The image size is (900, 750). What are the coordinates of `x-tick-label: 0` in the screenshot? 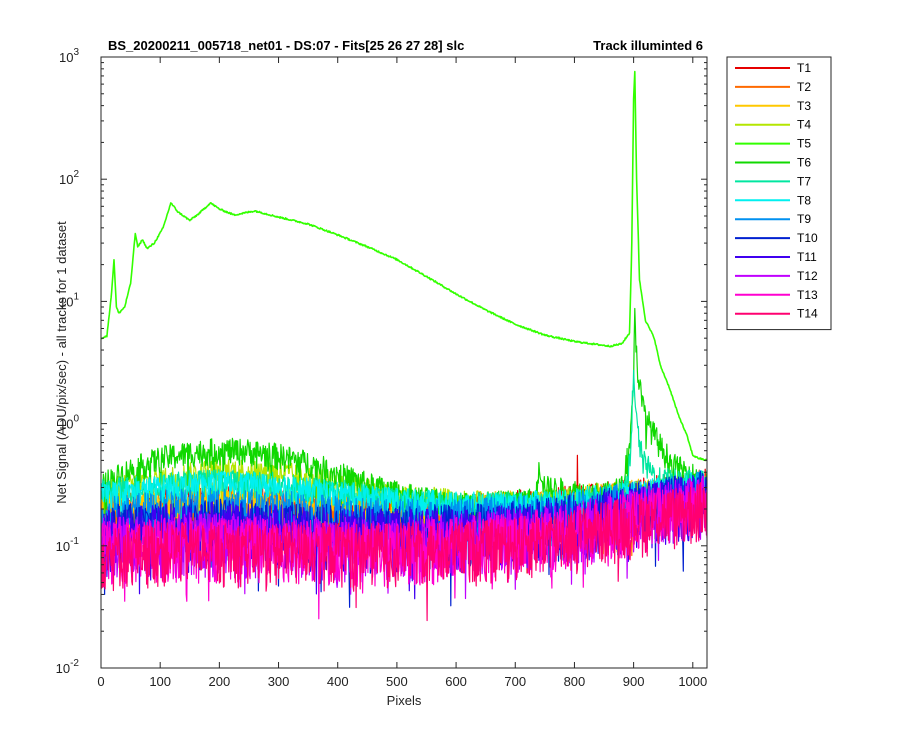 It's located at (100, 681).